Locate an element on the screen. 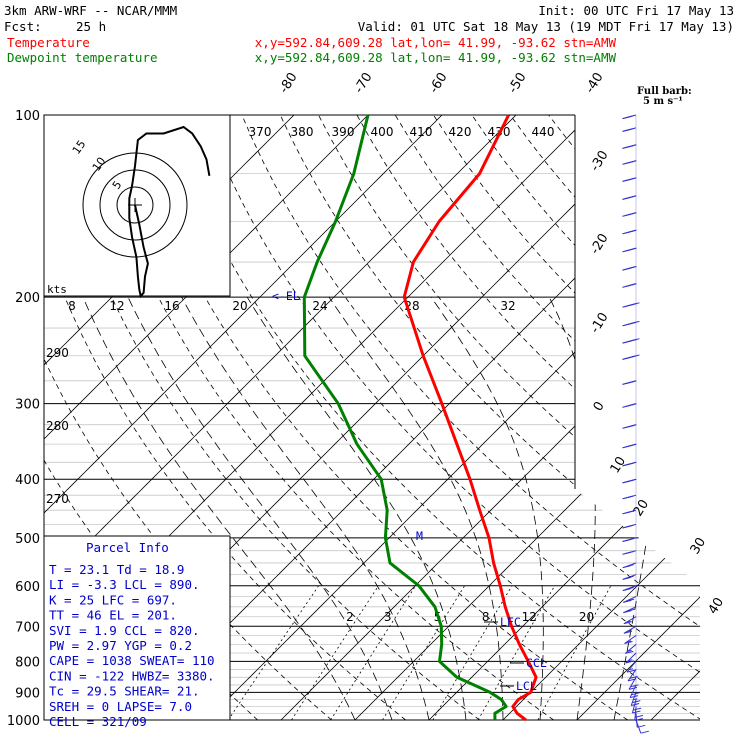 The image size is (740, 740). speed-scale-label: 20 is located at coordinates (239, 306).